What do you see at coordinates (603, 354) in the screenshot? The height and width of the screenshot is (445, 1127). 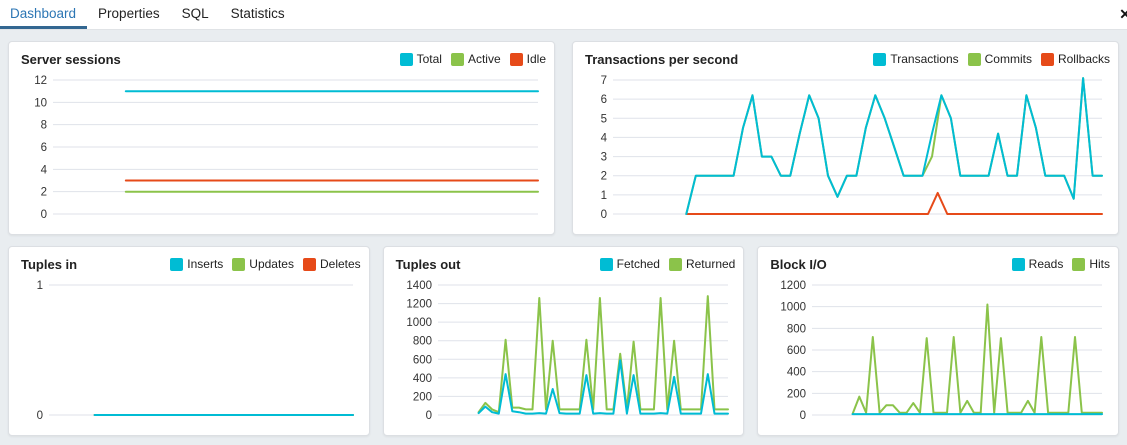 I see `series-line-returned` at bounding box center [603, 354].